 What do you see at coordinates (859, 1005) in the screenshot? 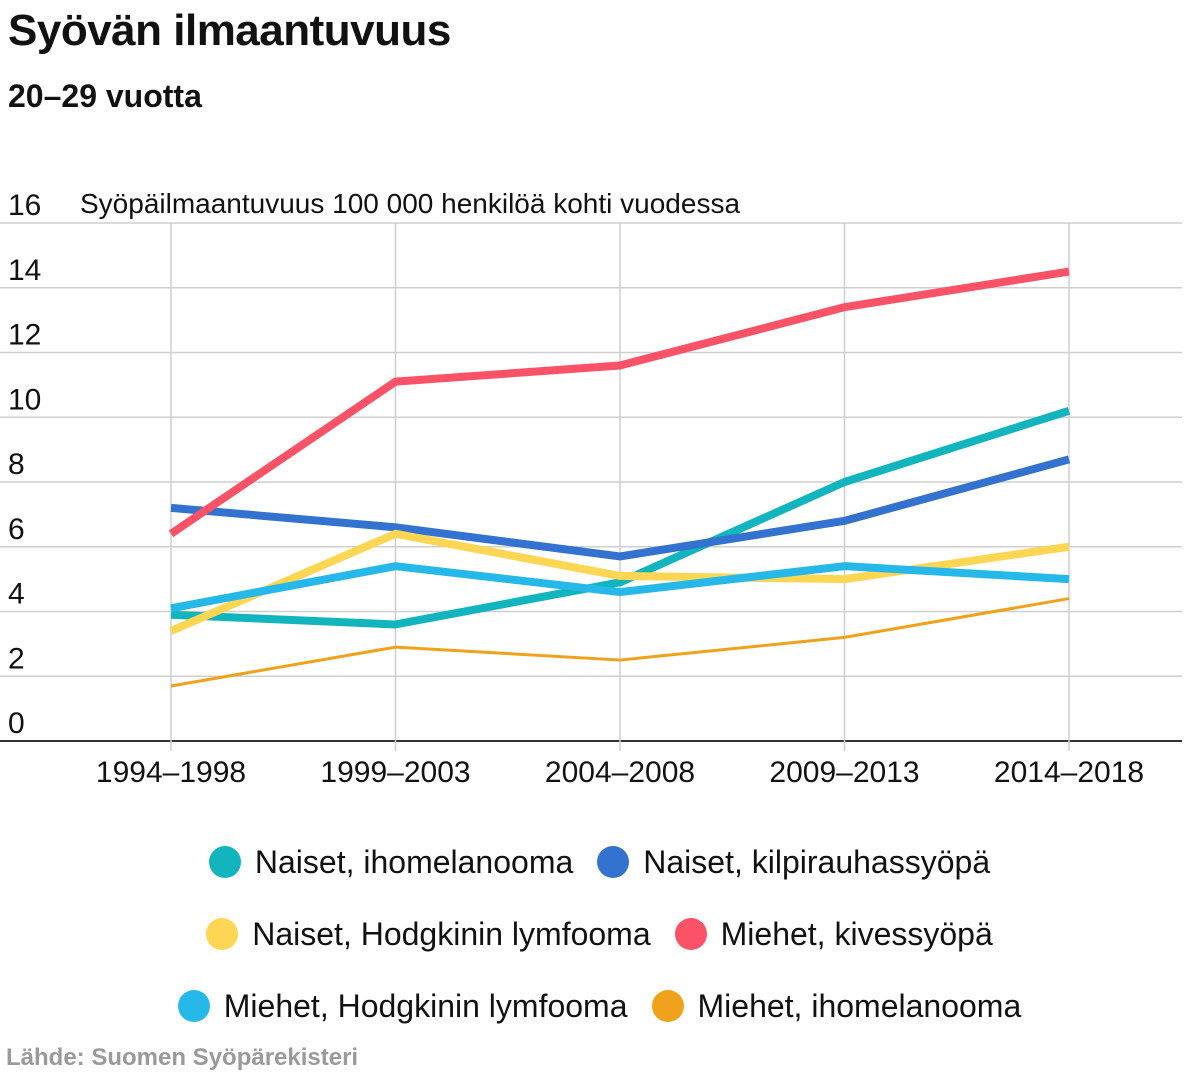
I see `legend-label: Miehet, ihomelanooma` at bounding box center [859, 1005].